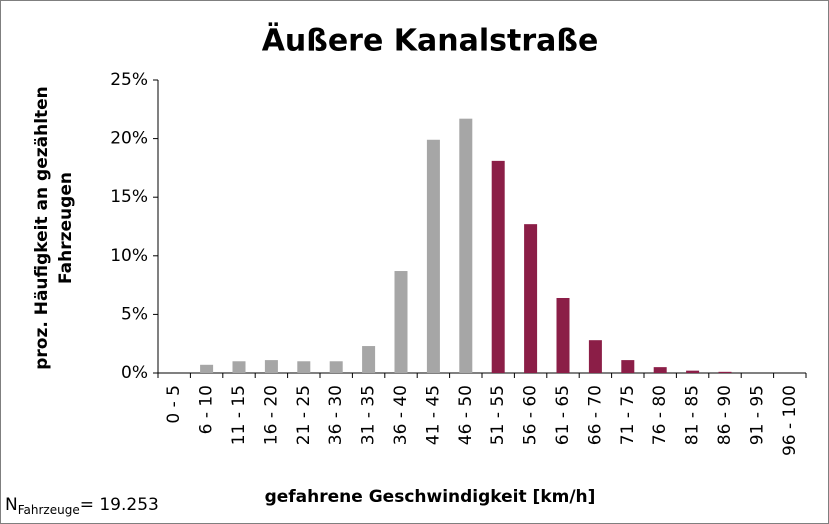 This screenshot has width=829, height=524. I want to click on x-tick-label: 71 - 75, so click(628, 415).